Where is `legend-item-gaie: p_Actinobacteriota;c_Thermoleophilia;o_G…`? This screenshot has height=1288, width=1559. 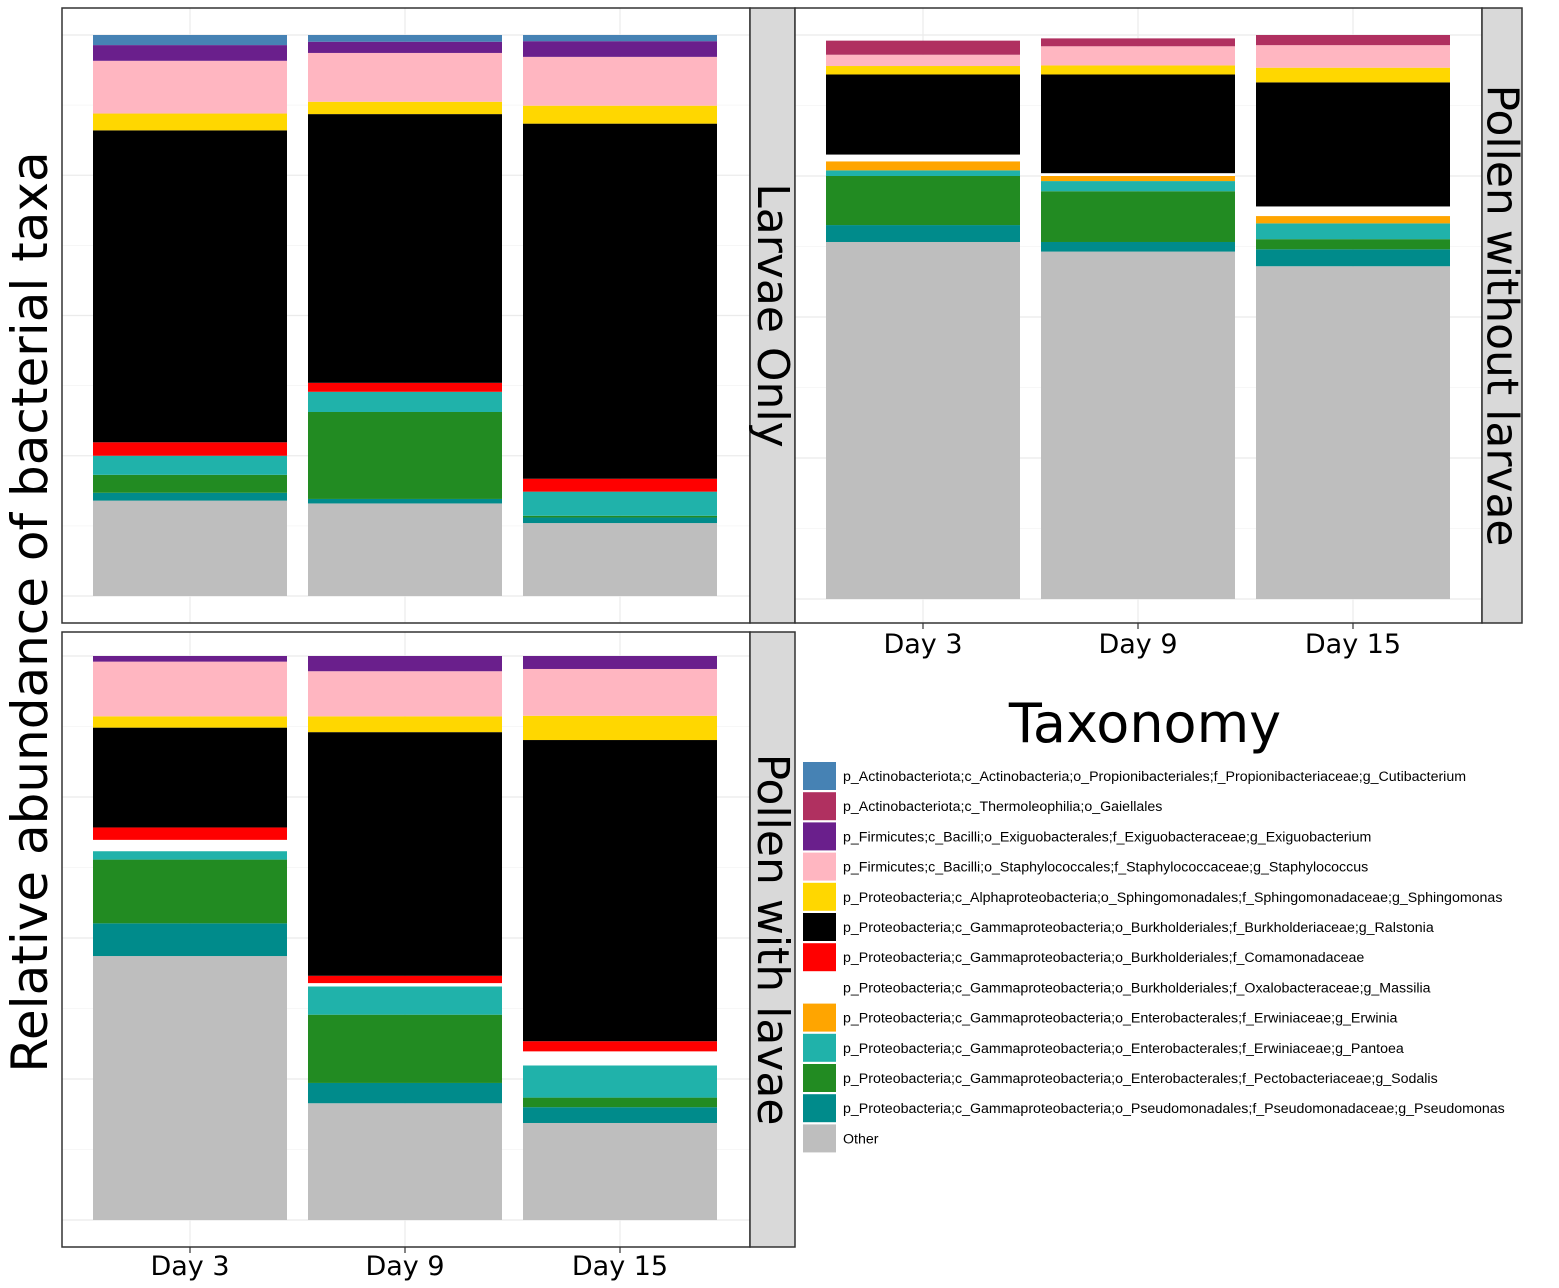
legend-item-gaie: p_Actinobacteriota;c_Thermoleophilia;o_G… is located at coordinates (982, 806).